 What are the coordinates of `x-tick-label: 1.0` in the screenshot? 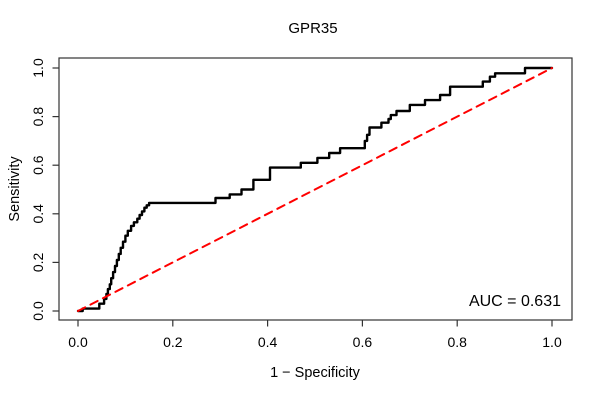 It's located at (552, 342).